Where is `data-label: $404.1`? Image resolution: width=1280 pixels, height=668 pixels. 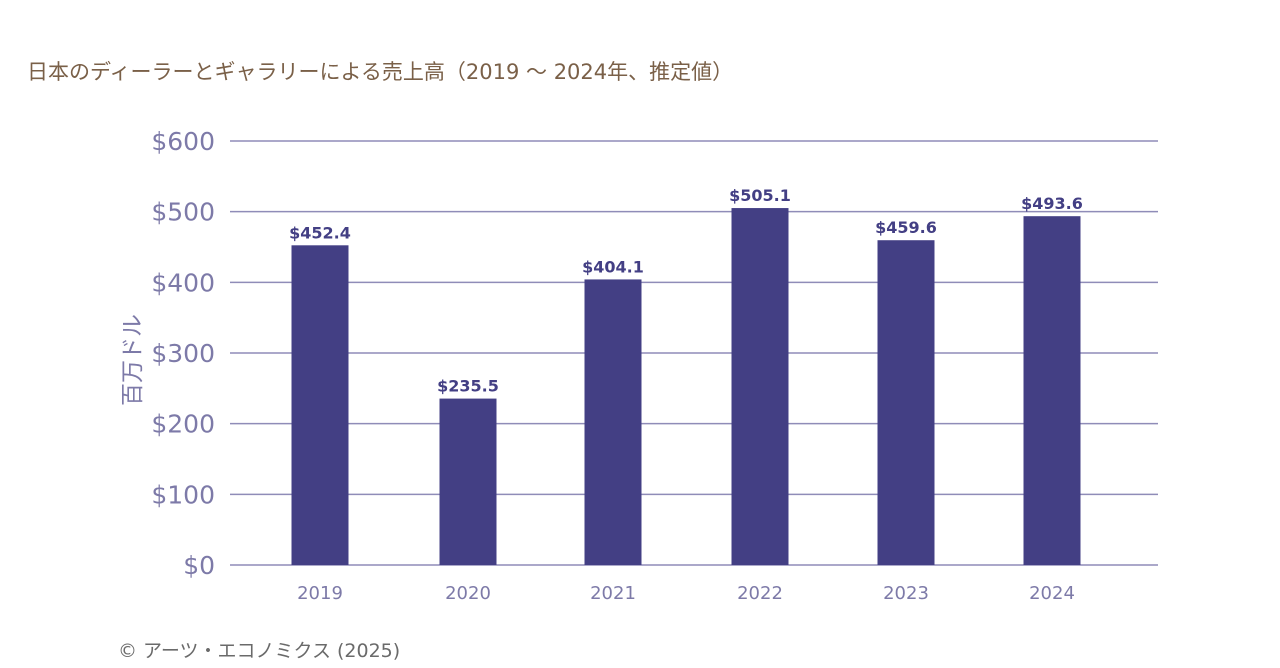
data-label: $404.1 is located at coordinates (613, 266).